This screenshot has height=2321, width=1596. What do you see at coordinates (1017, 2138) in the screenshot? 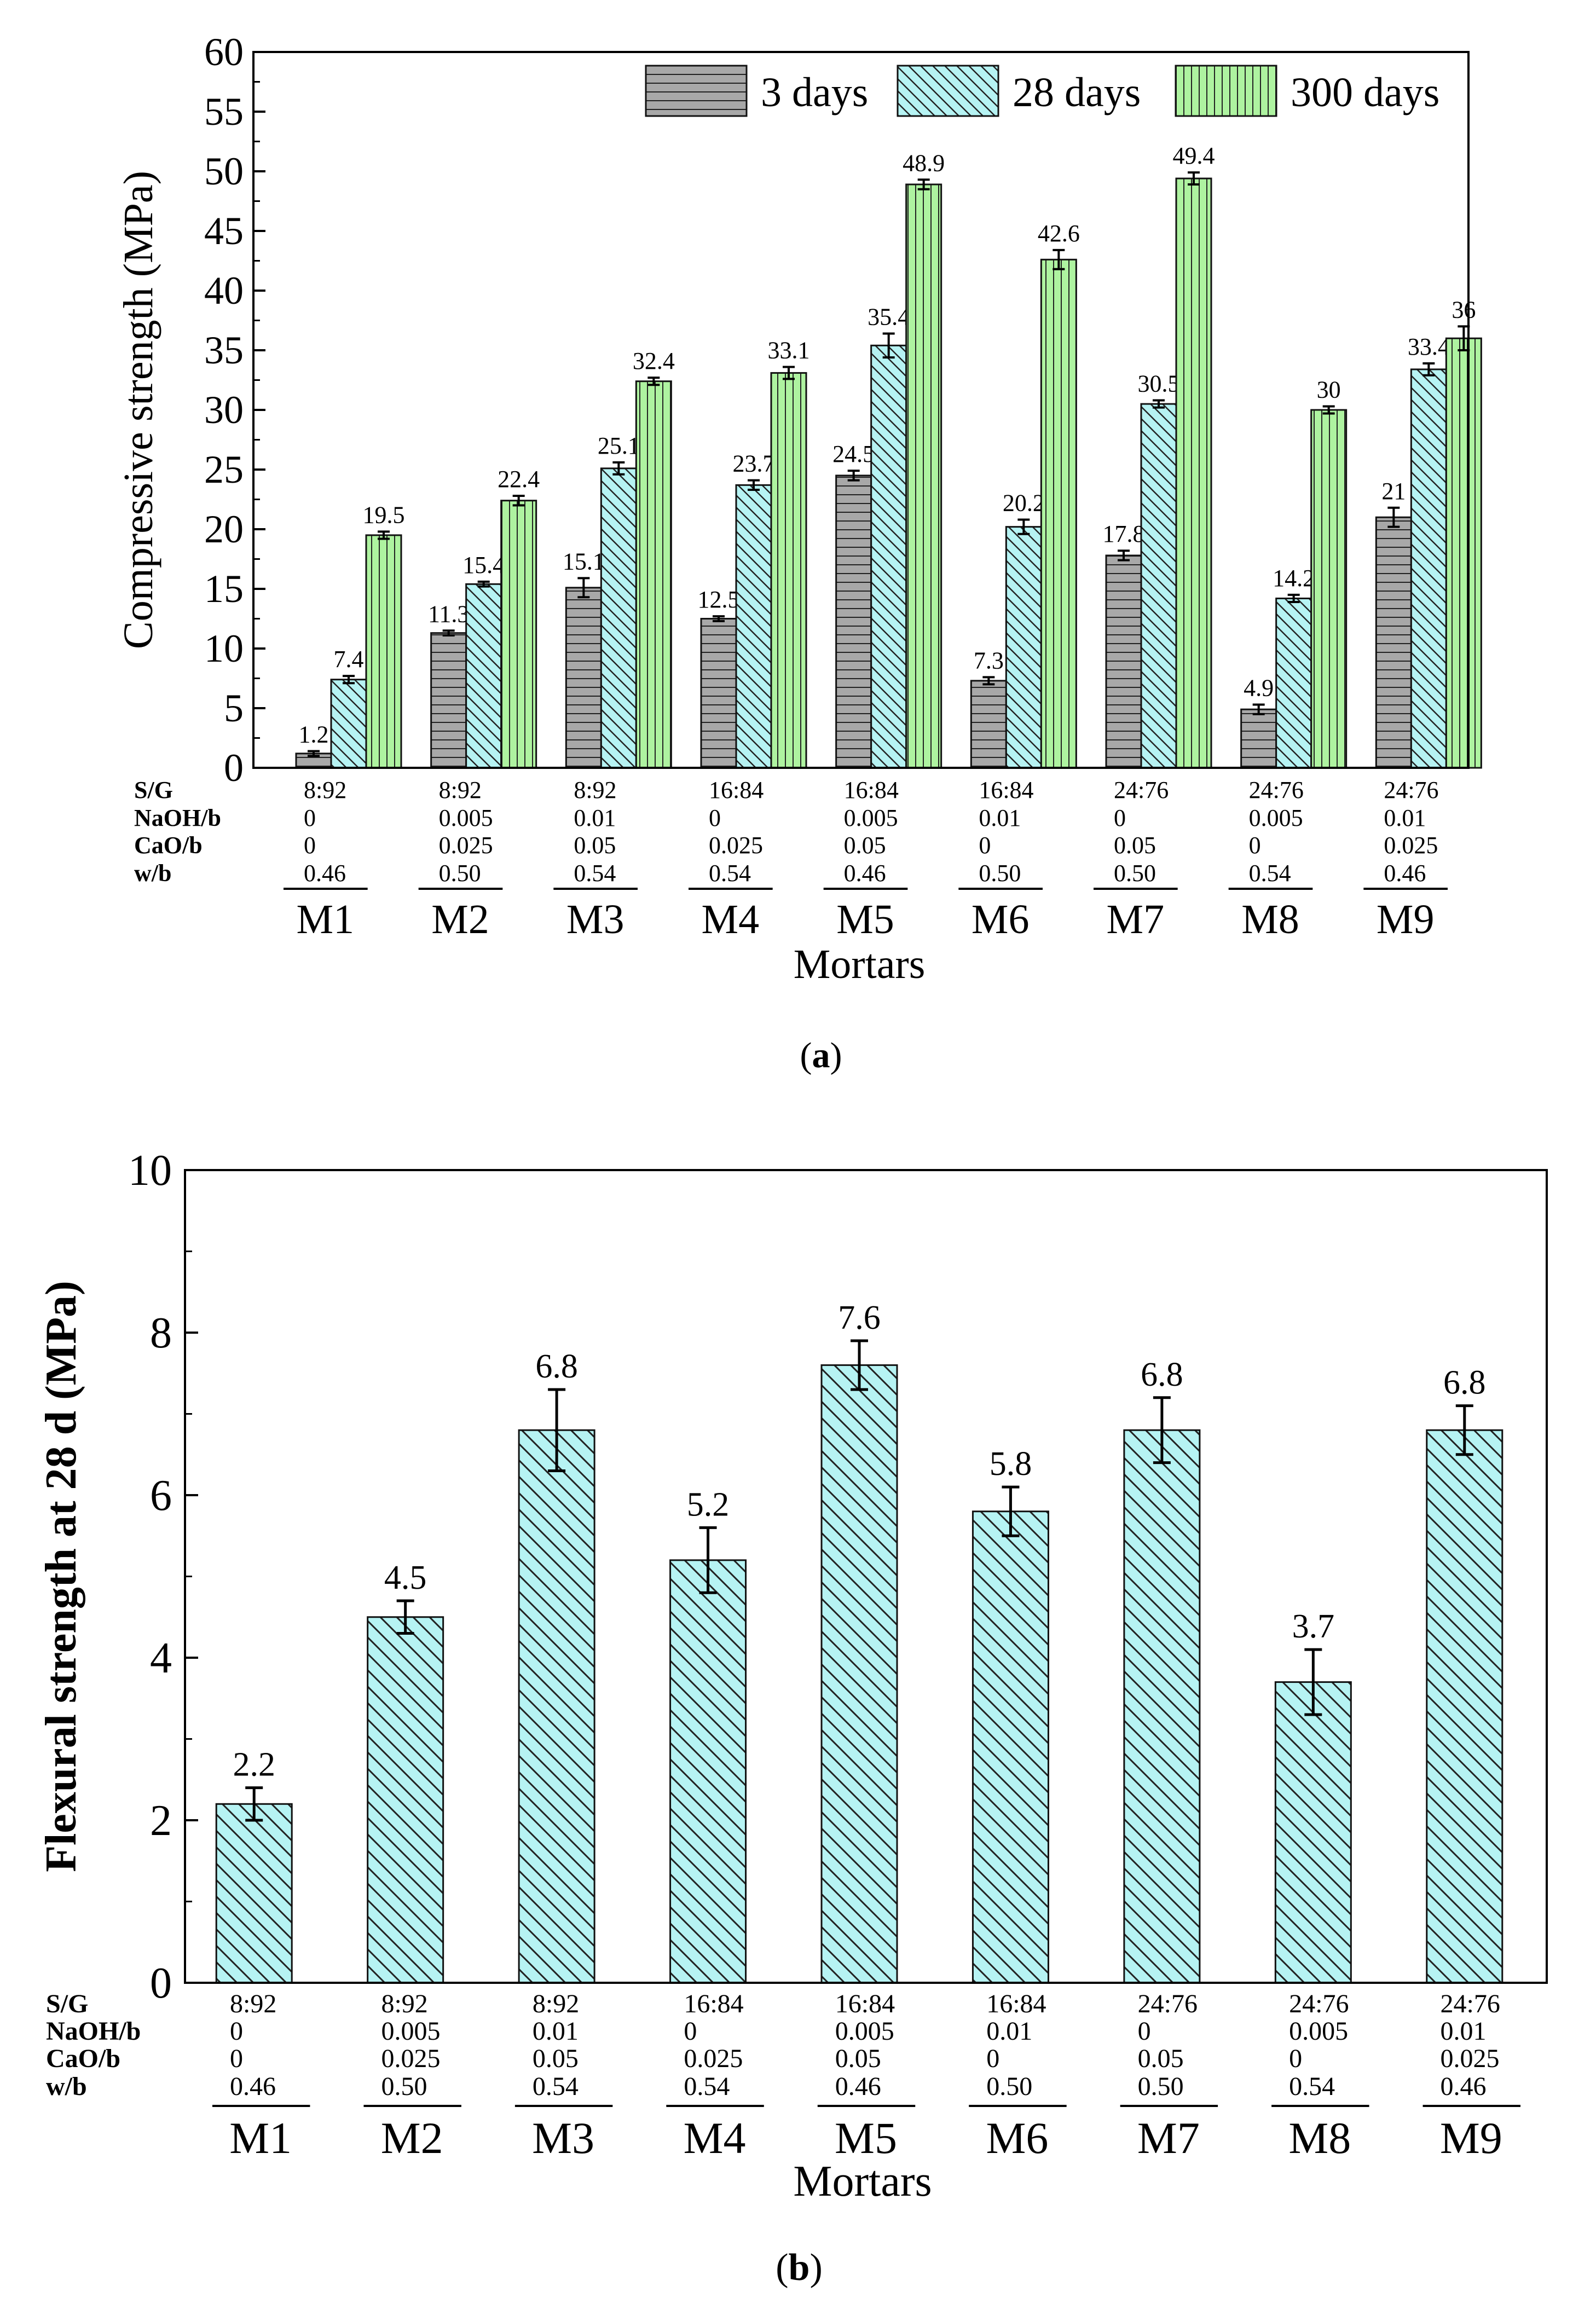
I see `x-tick-label: M6` at bounding box center [1017, 2138].